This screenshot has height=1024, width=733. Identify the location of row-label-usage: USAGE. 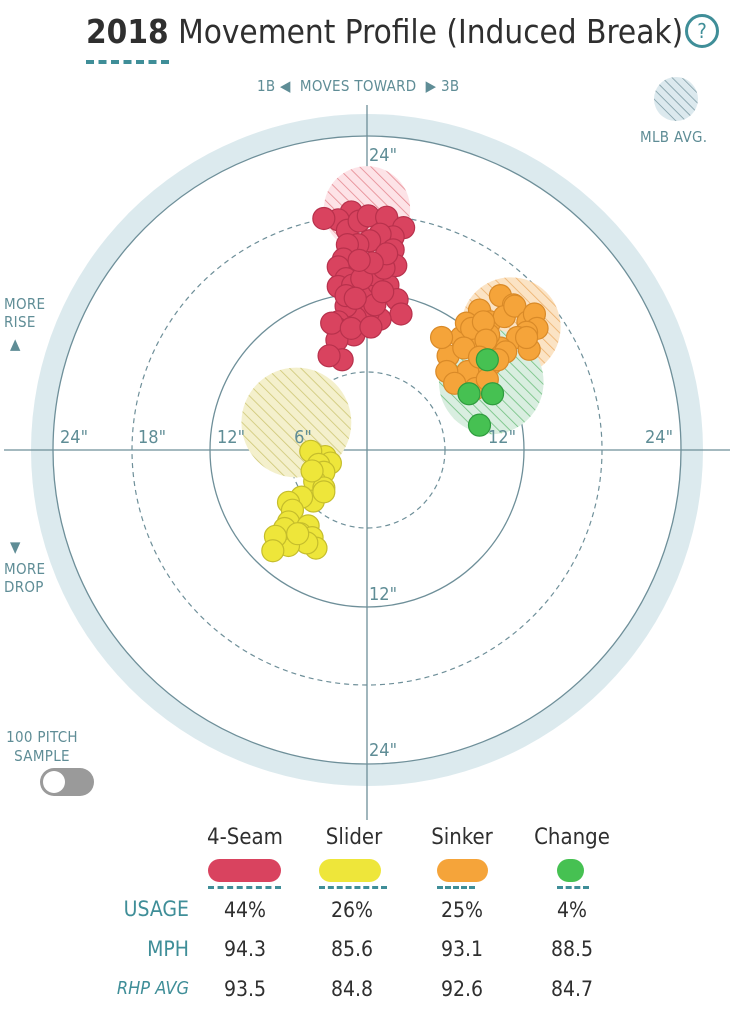
(156, 909).